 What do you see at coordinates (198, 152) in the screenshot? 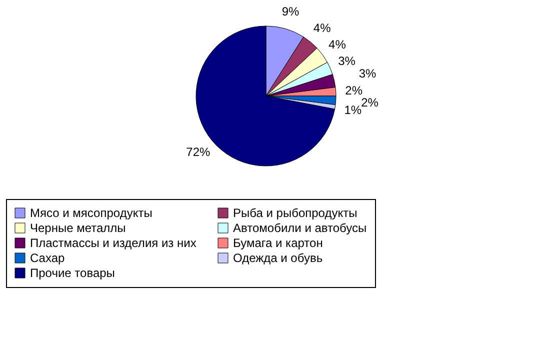
I see `data-label: 72%` at bounding box center [198, 152].